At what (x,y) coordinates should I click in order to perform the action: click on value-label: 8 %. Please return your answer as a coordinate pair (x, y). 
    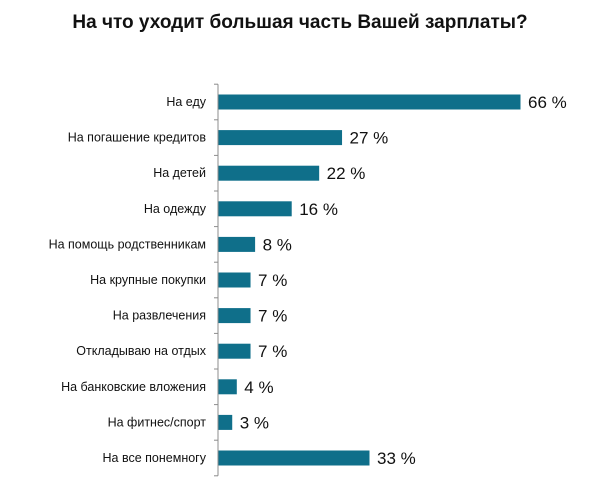
    Looking at the image, I should click on (277, 244).